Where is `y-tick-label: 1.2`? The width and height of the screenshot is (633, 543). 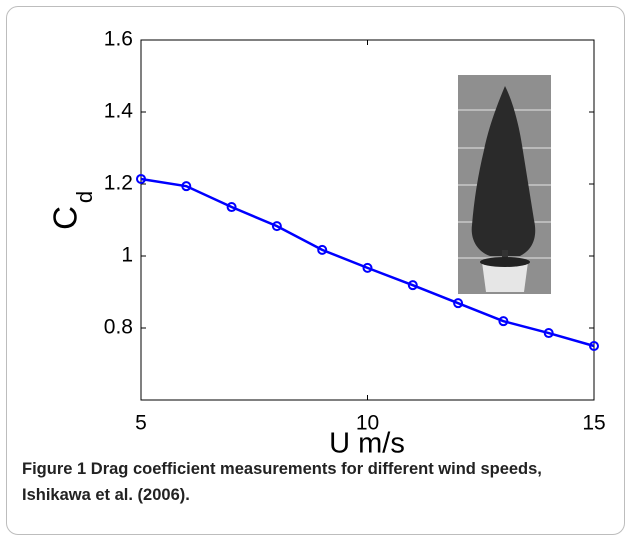
y-tick-label: 1.2 is located at coordinates (118, 183).